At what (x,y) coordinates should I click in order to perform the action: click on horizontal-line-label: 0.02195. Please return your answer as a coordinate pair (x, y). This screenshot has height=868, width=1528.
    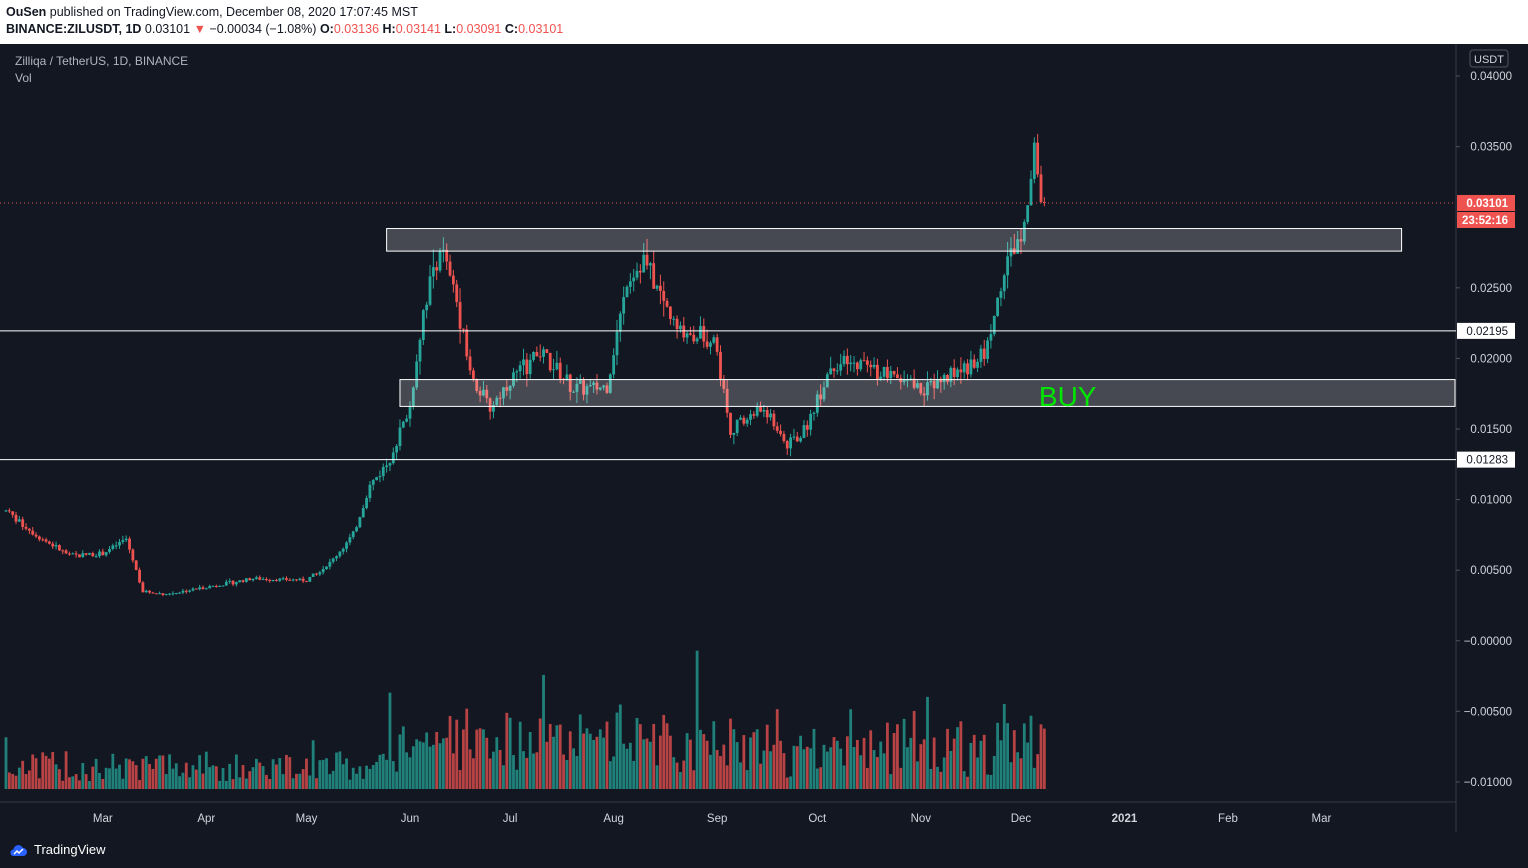
    Looking at the image, I should click on (1487, 332).